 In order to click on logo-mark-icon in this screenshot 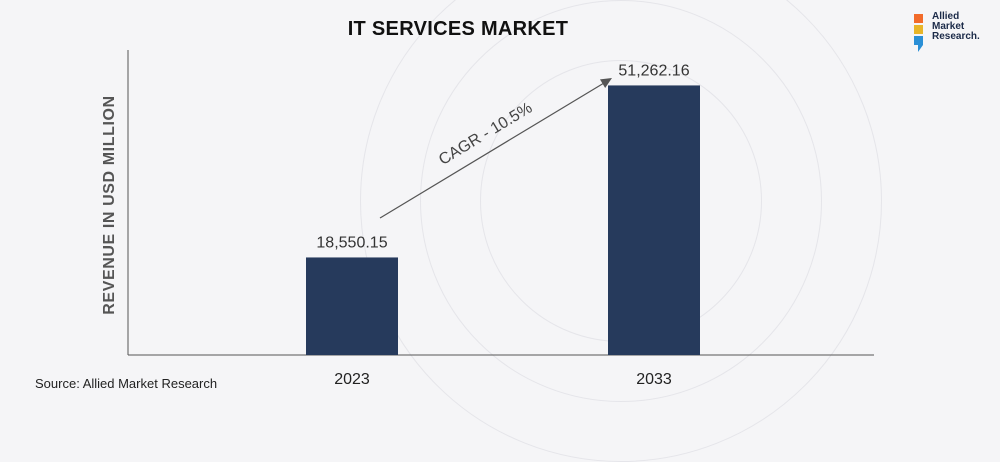, I will do `click(918, 33)`.